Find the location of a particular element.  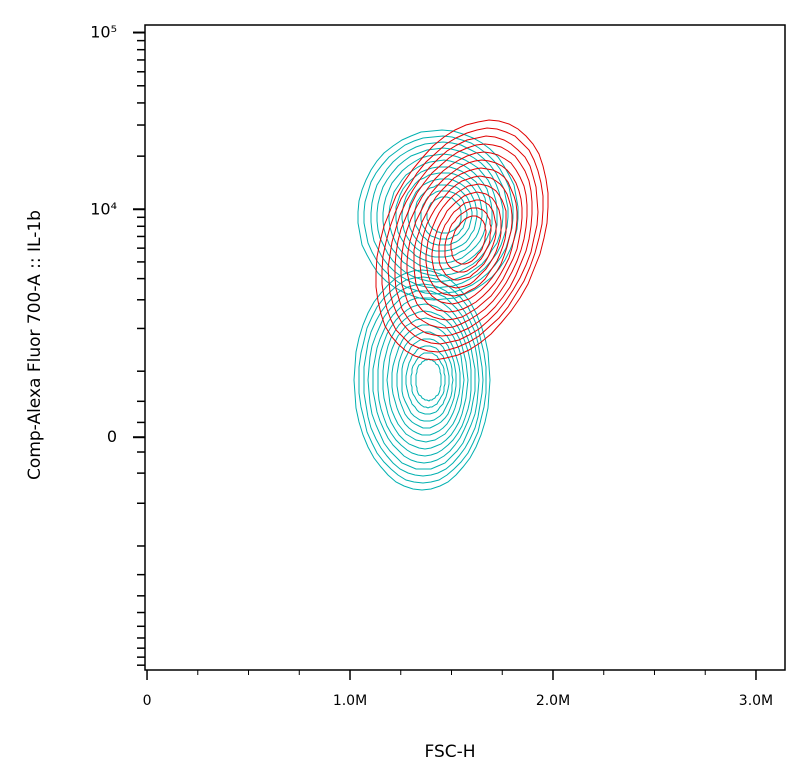

y-axis-label: Comp-Alexa Fluor 700-A :: IL-1b is located at coordinates (35, 345).